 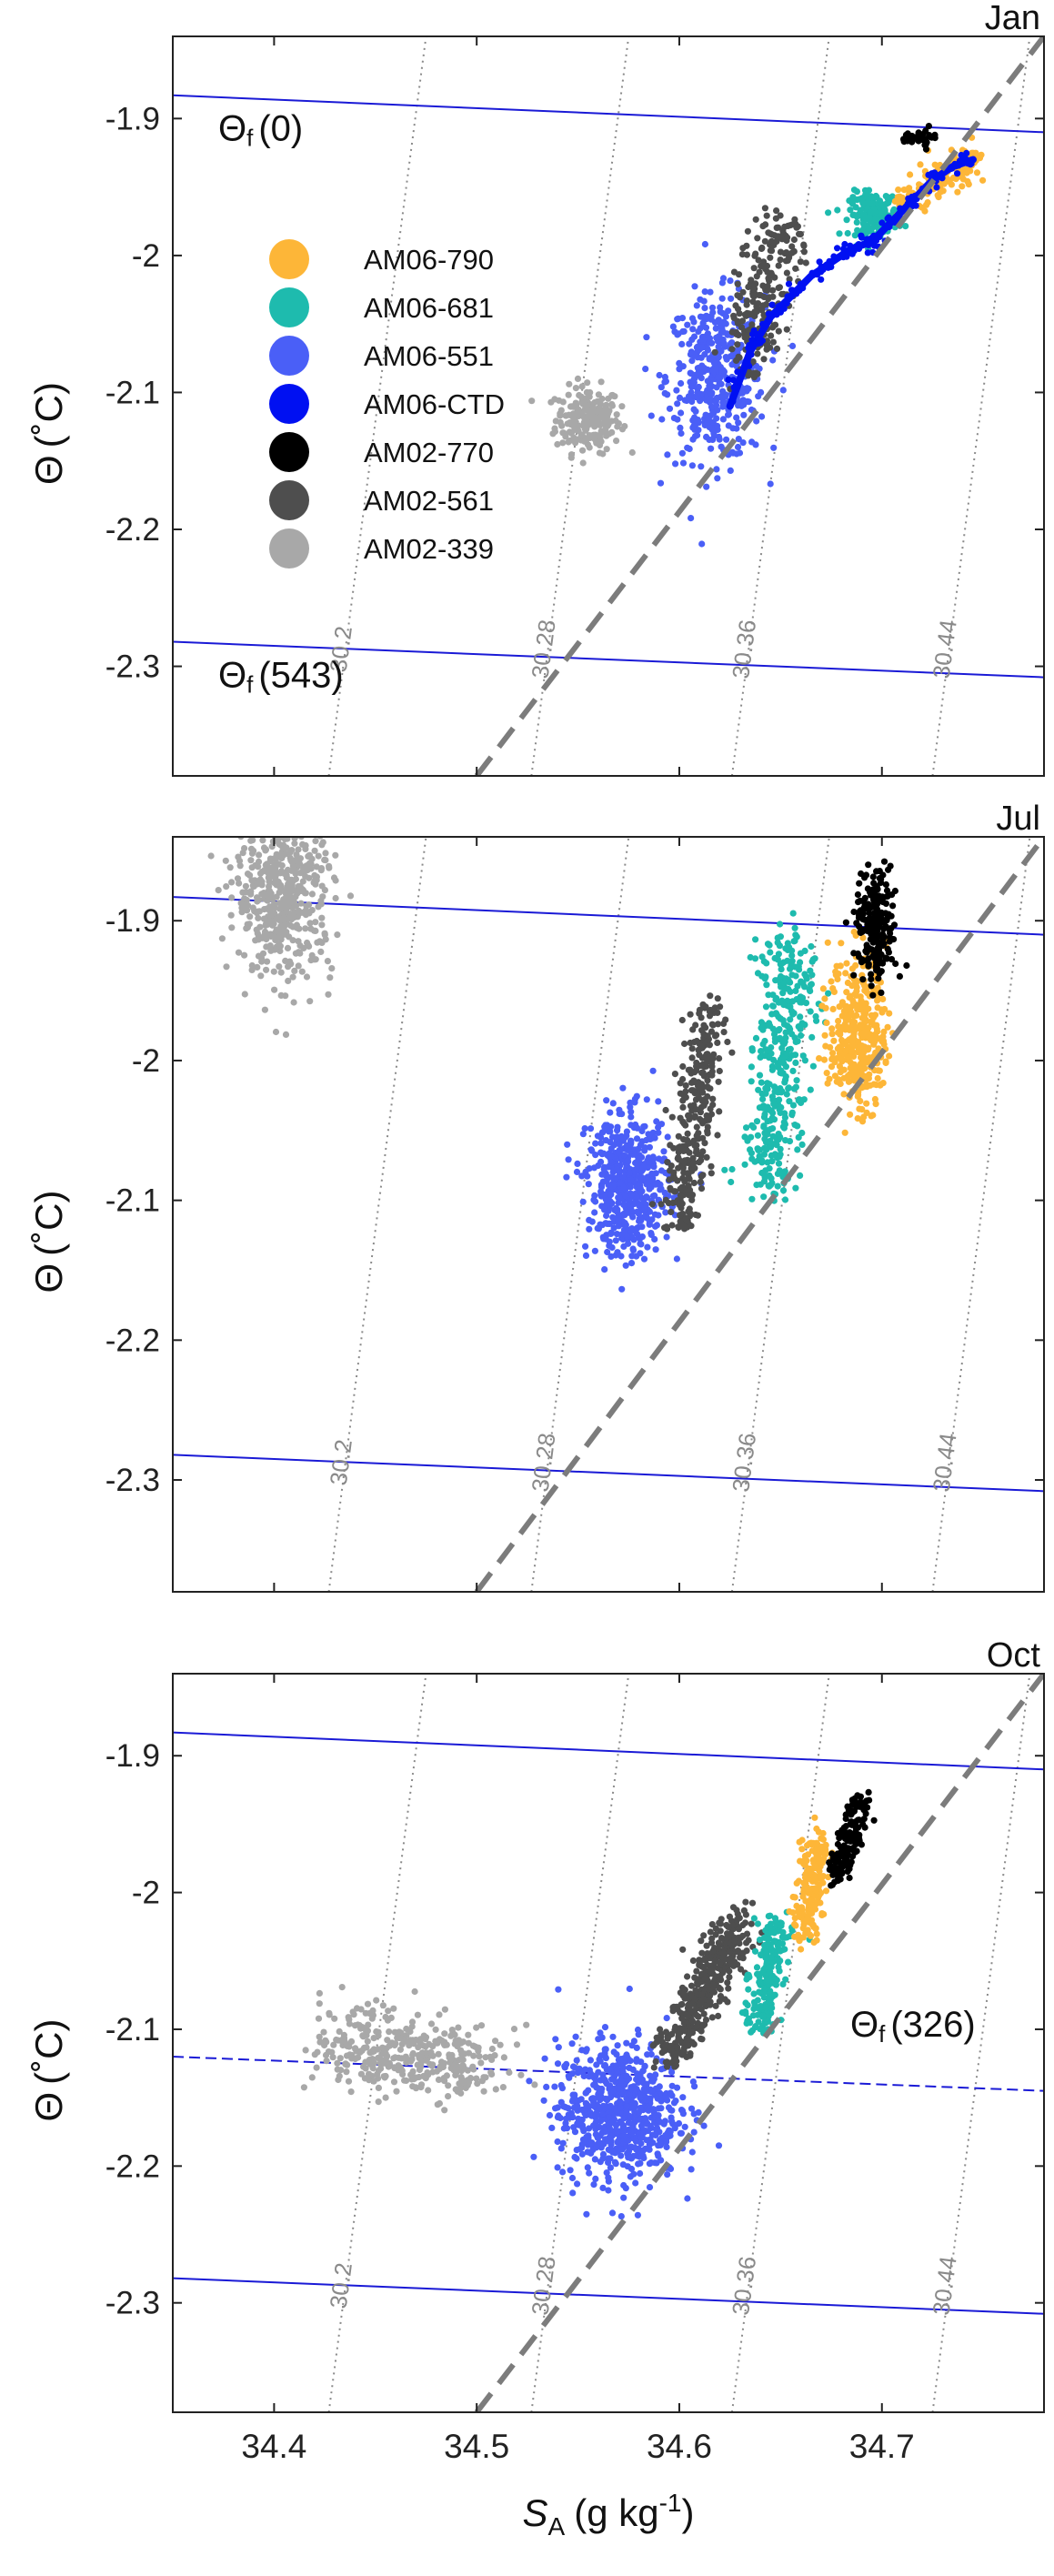 I want to click on legend-marker, so click(x=289, y=404).